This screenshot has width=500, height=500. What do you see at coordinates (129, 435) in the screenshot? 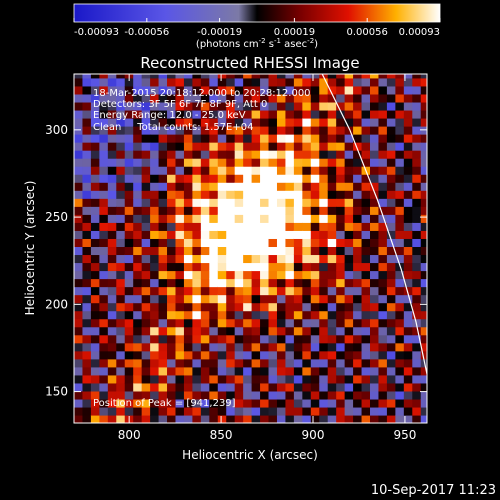
I see `x-tick-label: 800` at bounding box center [129, 435].